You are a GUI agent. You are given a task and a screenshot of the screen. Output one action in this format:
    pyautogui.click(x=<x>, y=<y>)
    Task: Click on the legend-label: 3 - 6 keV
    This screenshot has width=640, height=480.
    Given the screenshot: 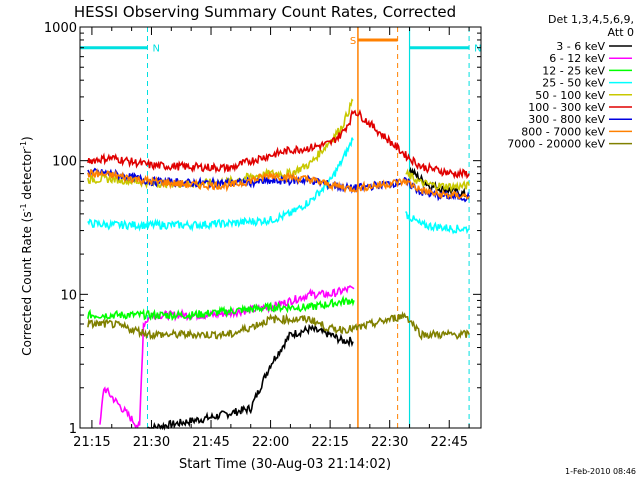 What is the action you would take?
    pyautogui.click(x=580, y=46)
    